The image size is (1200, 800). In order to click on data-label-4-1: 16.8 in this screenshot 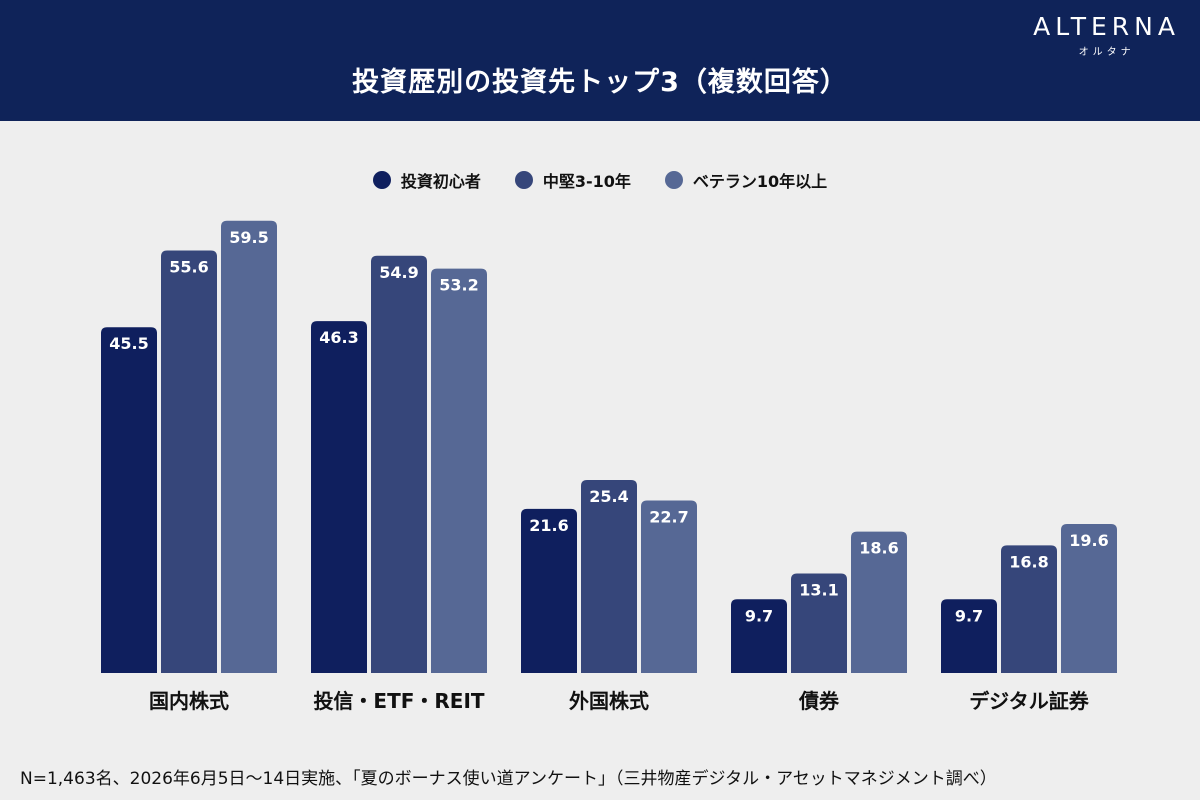, I will do `click(1028, 561)`.